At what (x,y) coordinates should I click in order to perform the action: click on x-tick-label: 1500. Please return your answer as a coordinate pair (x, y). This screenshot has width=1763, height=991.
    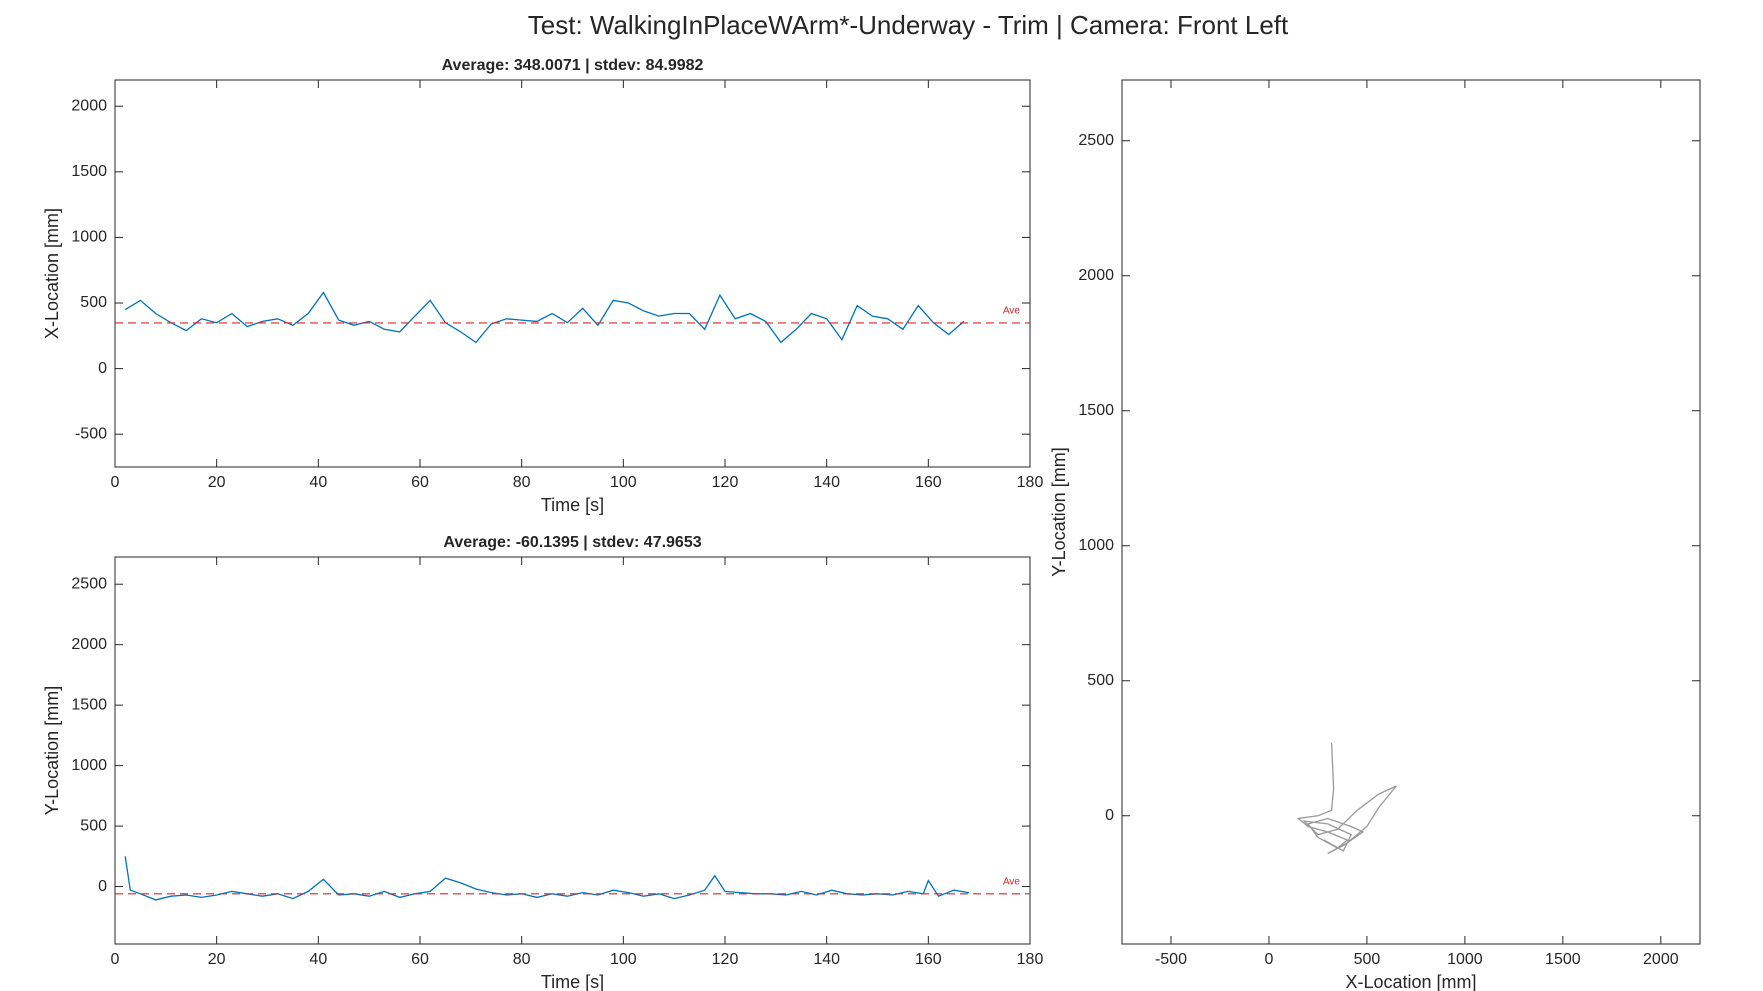
    Looking at the image, I should click on (1563, 959).